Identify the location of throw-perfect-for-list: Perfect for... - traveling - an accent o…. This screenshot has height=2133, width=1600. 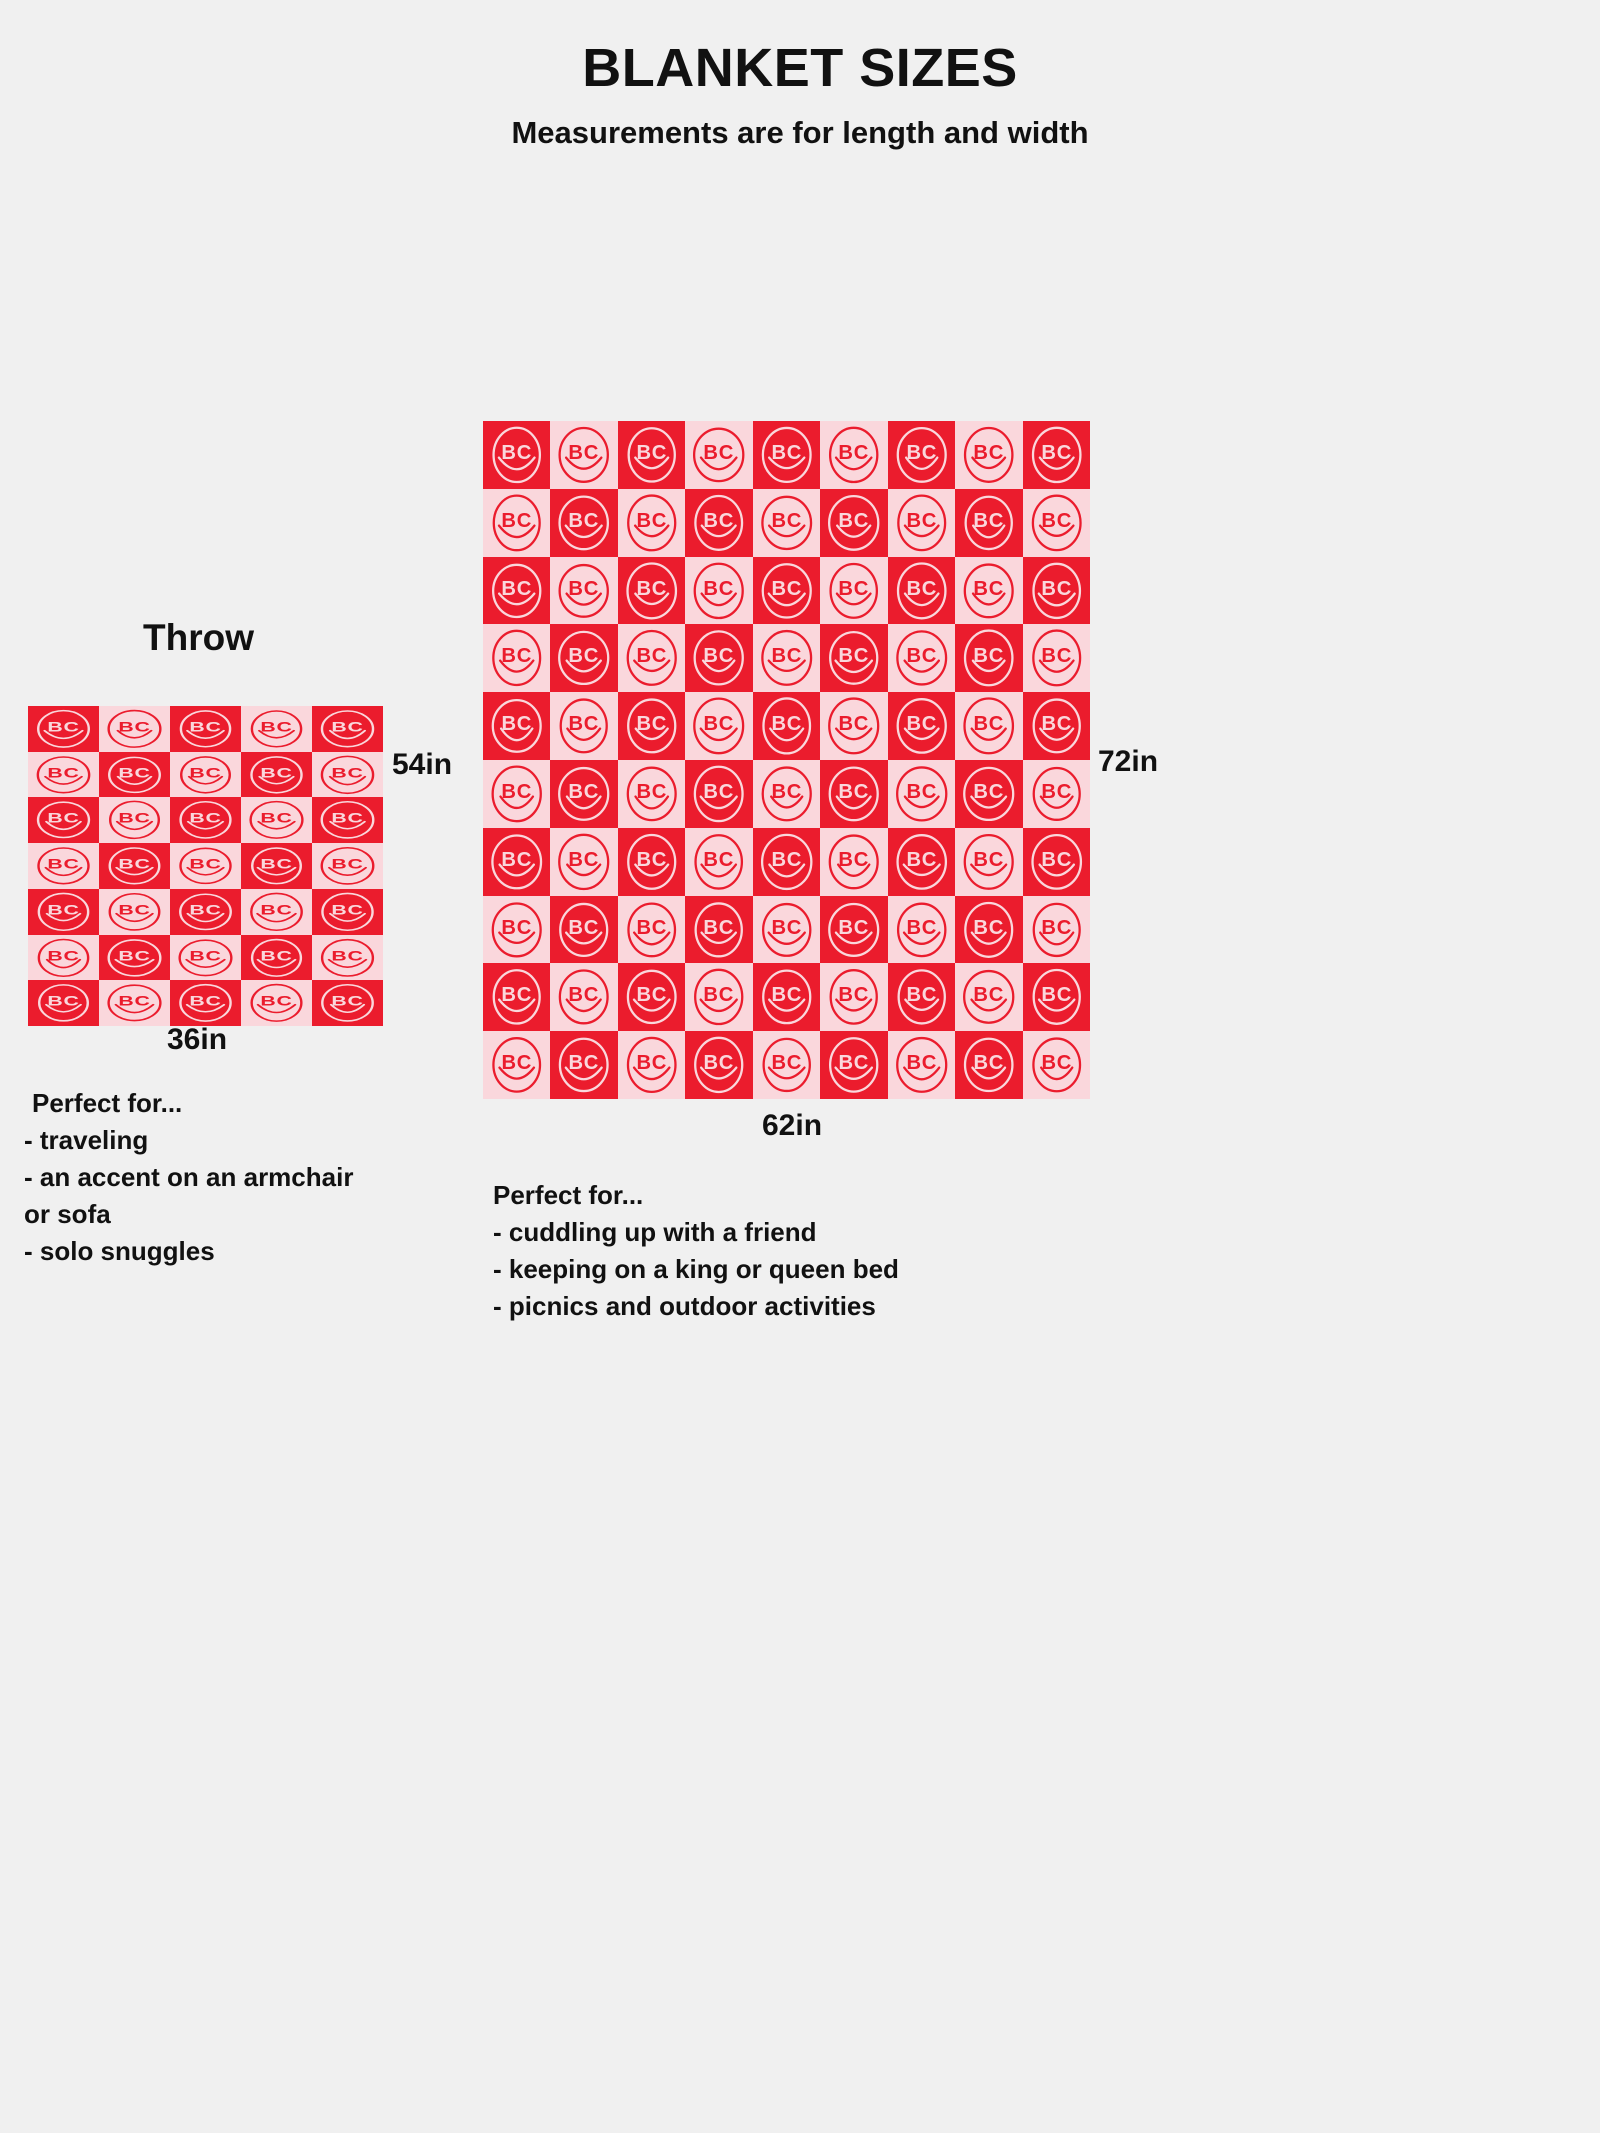
(189, 1177).